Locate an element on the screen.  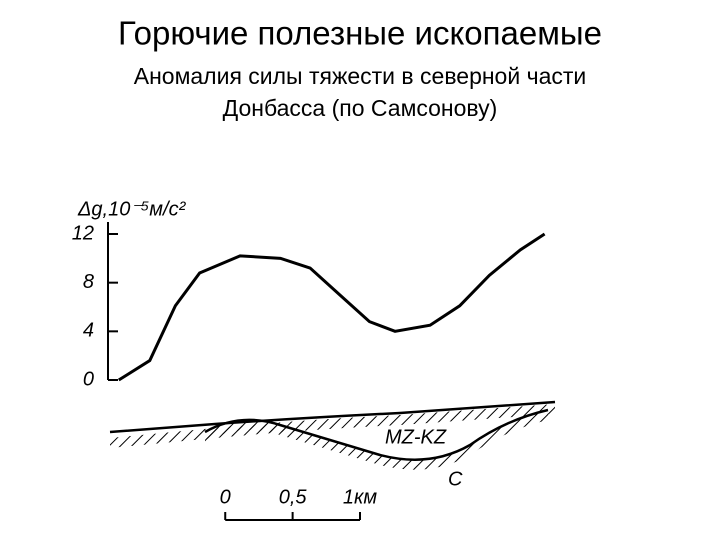
annotation: C is located at coordinates (455, 479).